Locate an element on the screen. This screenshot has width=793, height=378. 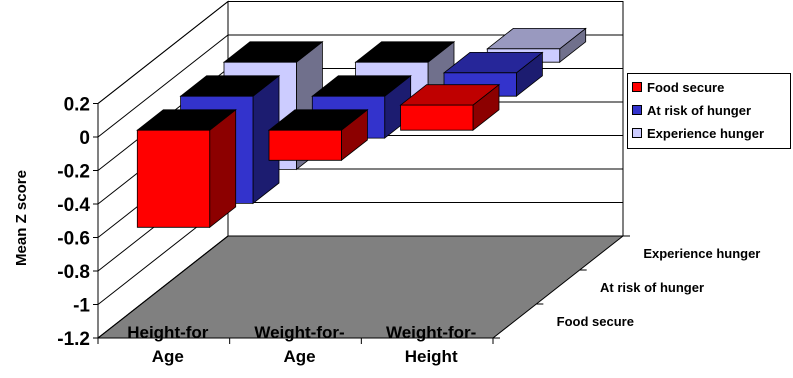
depth-tick-label: At risk of hunger is located at coordinates (652, 287).